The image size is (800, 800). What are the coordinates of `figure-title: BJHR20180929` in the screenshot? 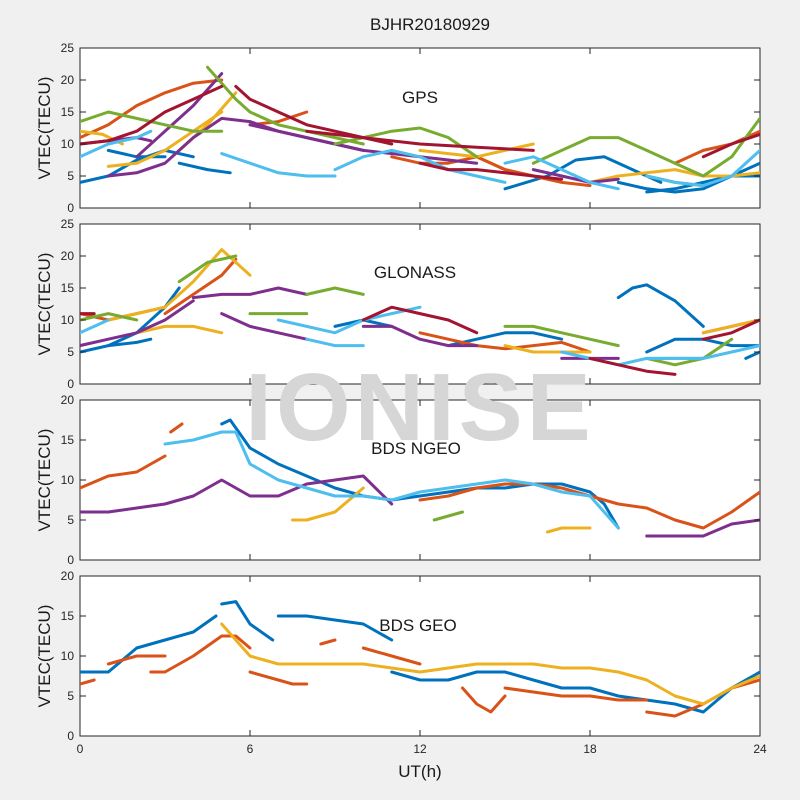 It's located at (430, 24).